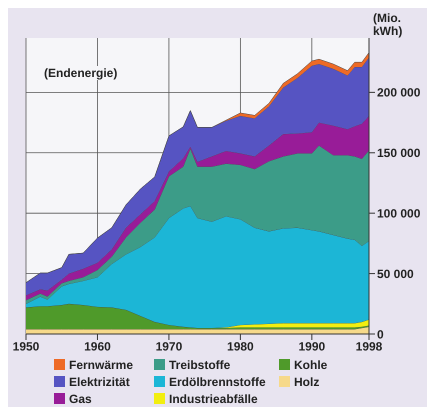 Image resolution: width=435 pixels, height=418 pixels. I want to click on legend-label: Erdölbrennstoffe, so click(217, 381).